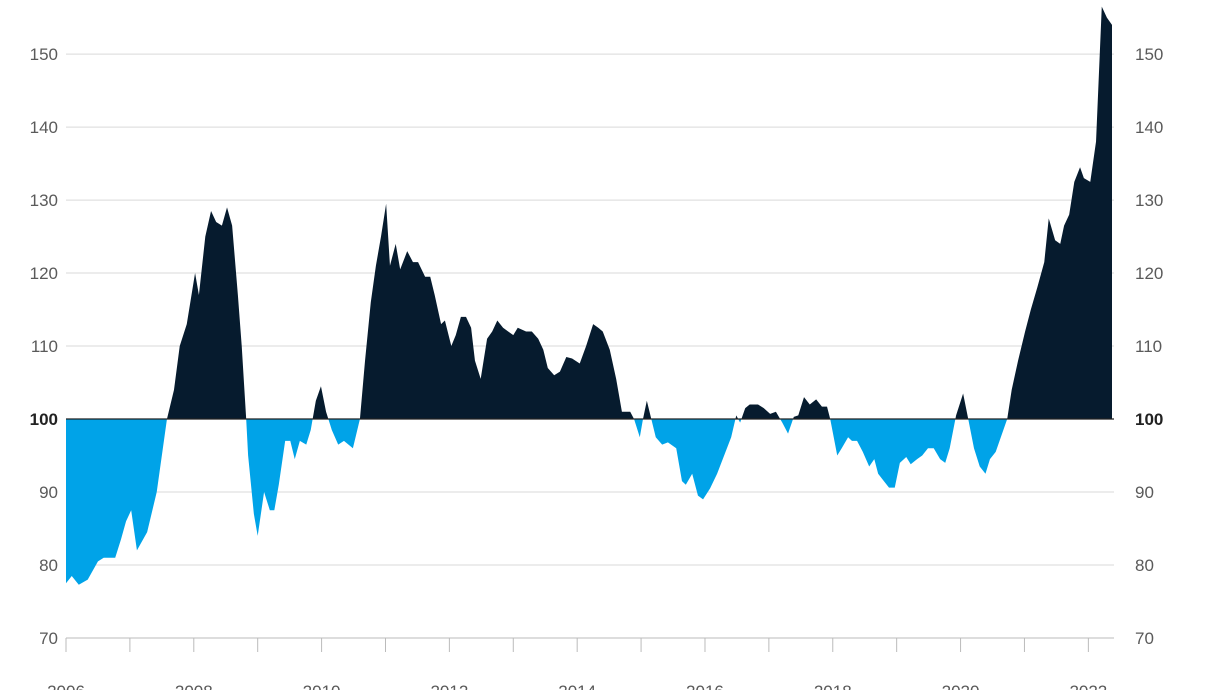  Describe the element at coordinates (48, 638) in the screenshot. I see `y-tick-label: 70` at that location.